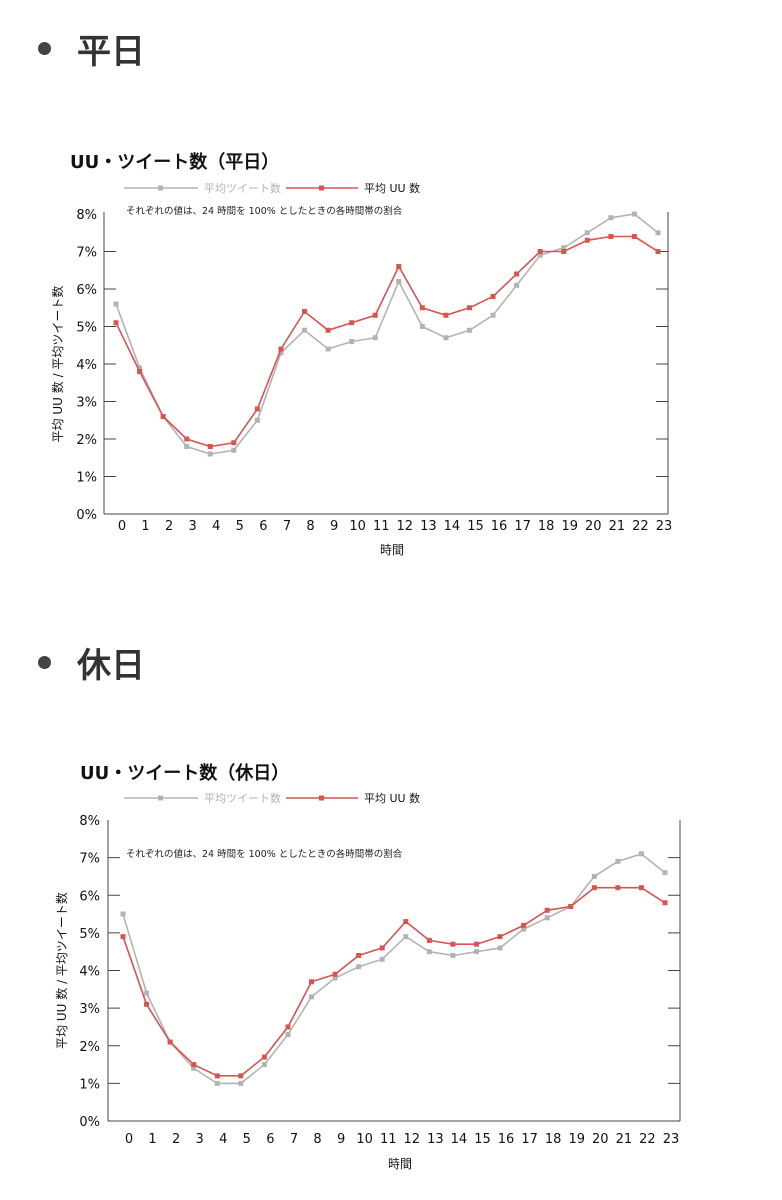 This screenshot has height=1200, width=782. Describe the element at coordinates (86, 253) in the screenshot. I see `y-tick-label: 7%` at that location.